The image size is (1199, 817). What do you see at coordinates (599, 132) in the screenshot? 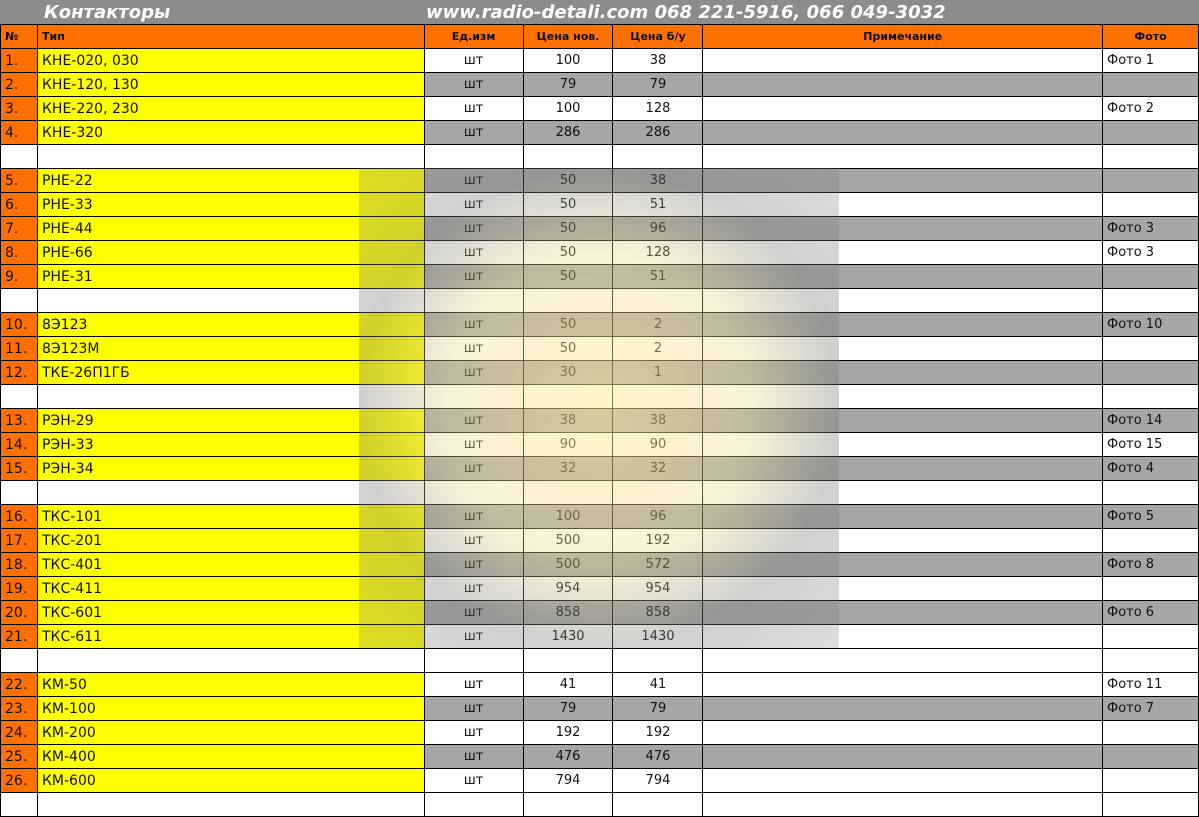
I see `table-row: 4. КНЕ-320 шт 286 286` at bounding box center [599, 132].